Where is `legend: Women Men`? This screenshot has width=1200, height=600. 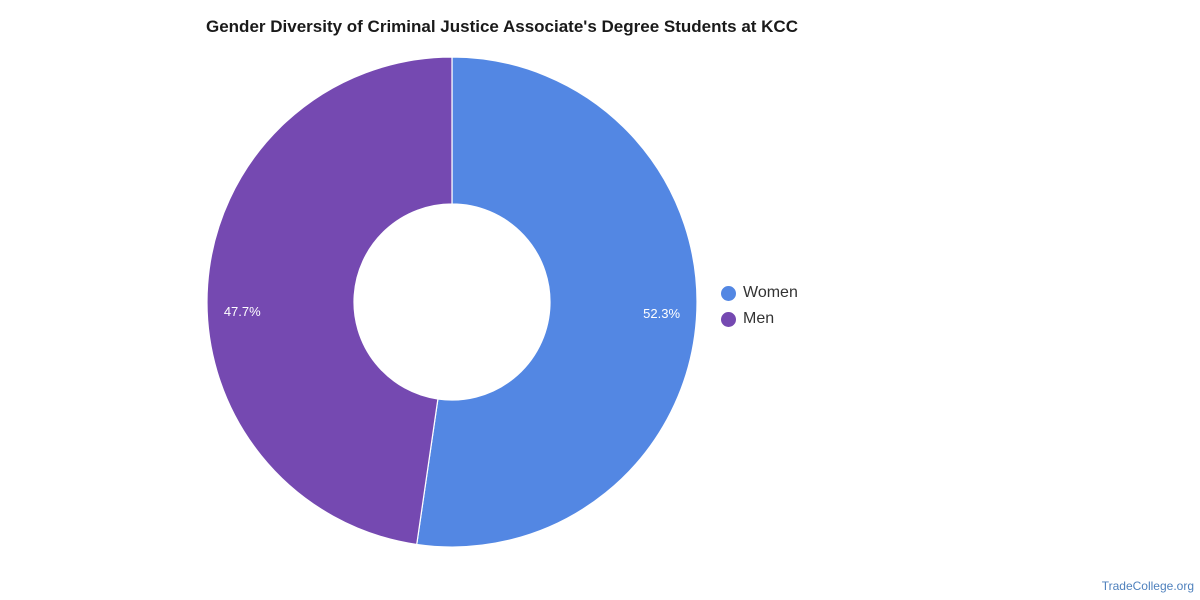 legend: Women Men is located at coordinates (759, 306).